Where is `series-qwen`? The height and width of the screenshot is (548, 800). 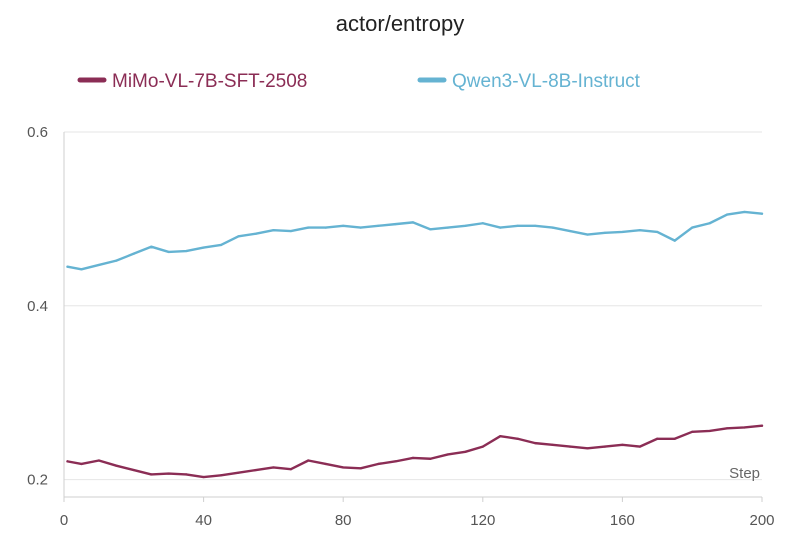 series-qwen is located at coordinates (415, 240).